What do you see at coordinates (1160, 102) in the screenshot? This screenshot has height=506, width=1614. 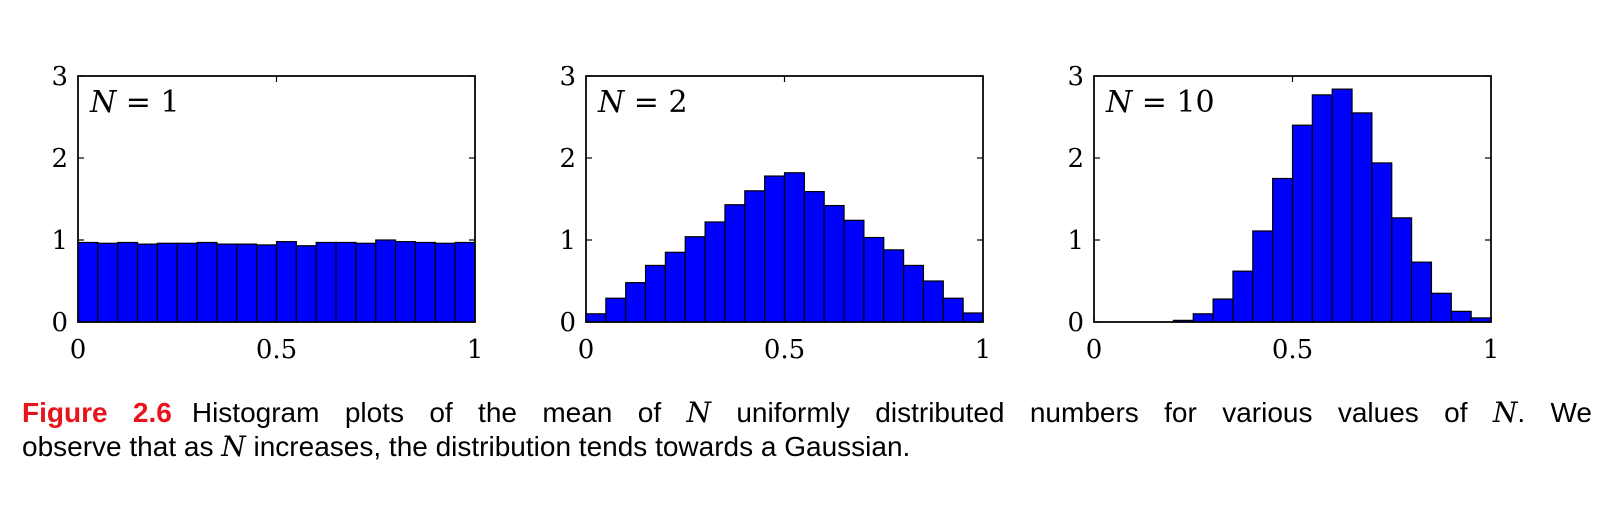 I see `panel-annotation: N = 10` at bounding box center [1160, 102].